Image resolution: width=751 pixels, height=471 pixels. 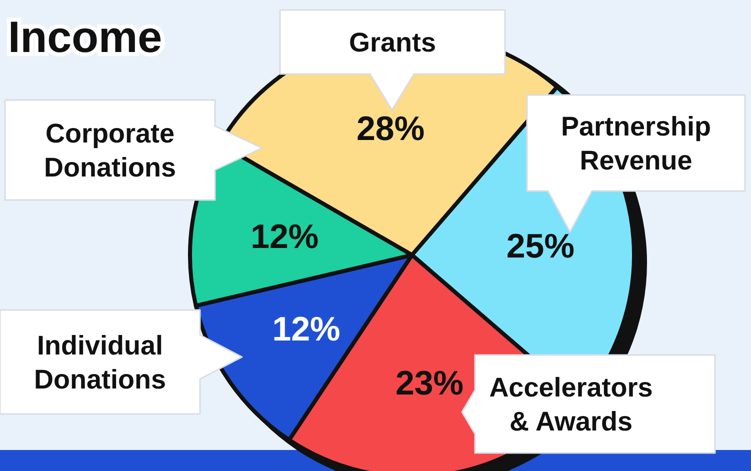 I want to click on slice-label: Individual Donations, so click(x=100, y=362).